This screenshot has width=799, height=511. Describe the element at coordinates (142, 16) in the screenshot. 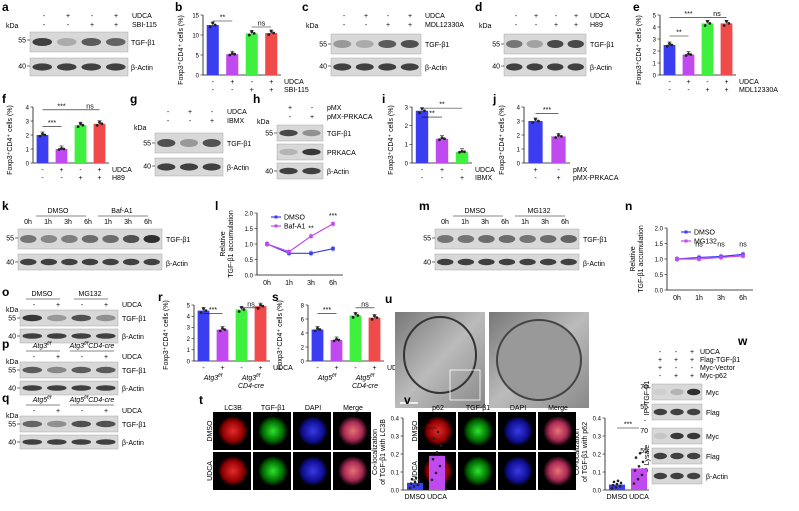

I see `treatment-label: UDCA` at that location.